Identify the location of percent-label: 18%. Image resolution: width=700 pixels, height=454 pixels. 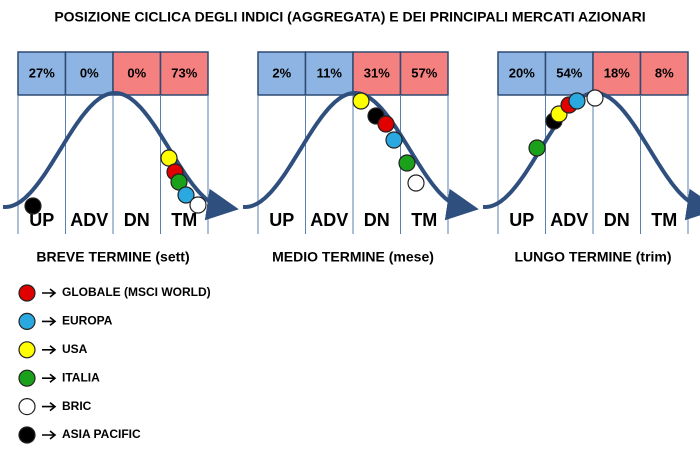
(617, 72).